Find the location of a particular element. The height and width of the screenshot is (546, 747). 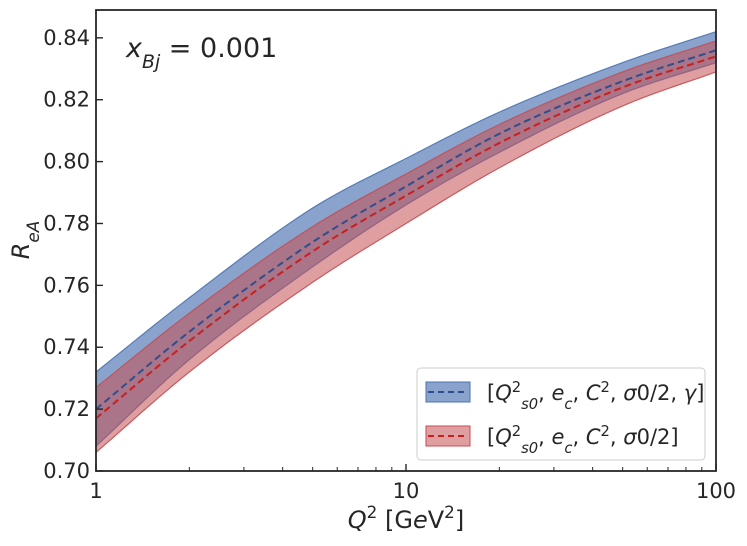

x-tick-label: 1 is located at coordinates (95, 491).